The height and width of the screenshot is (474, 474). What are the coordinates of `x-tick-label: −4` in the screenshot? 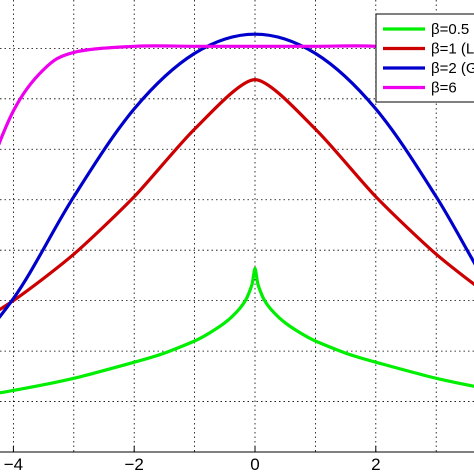 It's located at (13, 464).